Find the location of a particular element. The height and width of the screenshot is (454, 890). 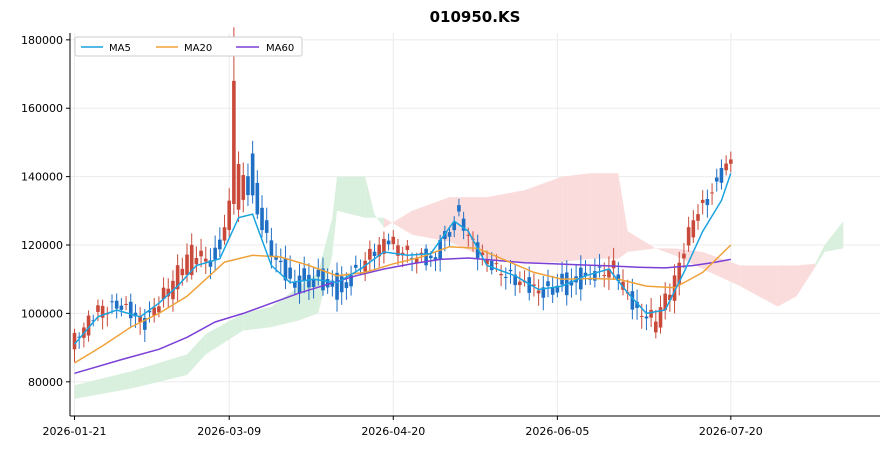

y-tick-label: 140000 is located at coordinates (42, 177).